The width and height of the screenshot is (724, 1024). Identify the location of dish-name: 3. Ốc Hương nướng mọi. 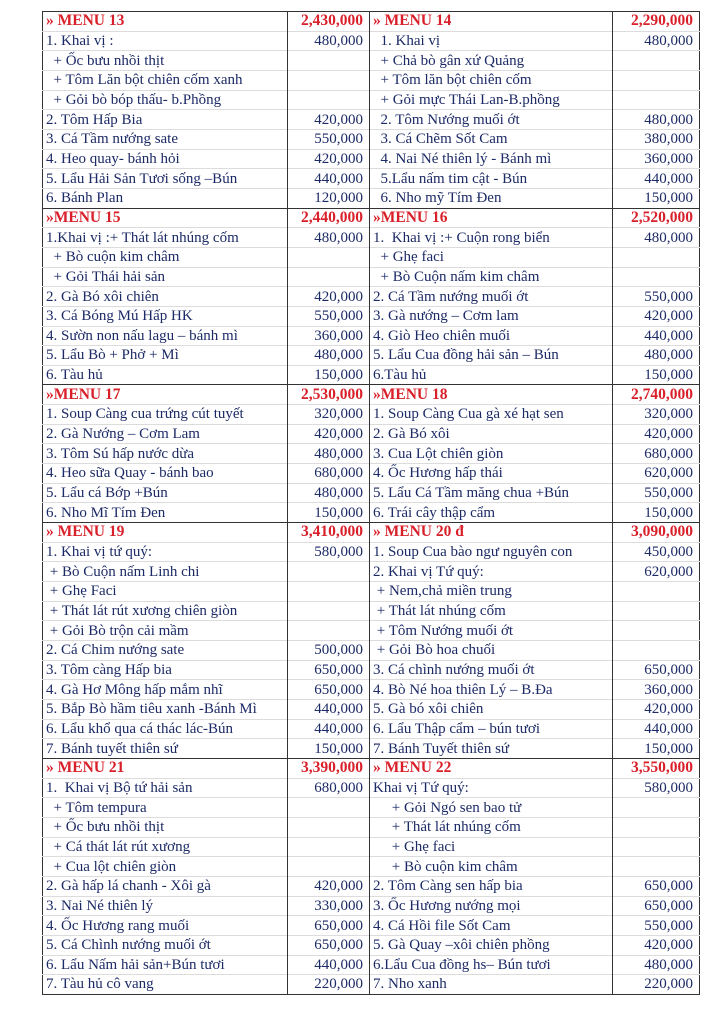
(491, 905).